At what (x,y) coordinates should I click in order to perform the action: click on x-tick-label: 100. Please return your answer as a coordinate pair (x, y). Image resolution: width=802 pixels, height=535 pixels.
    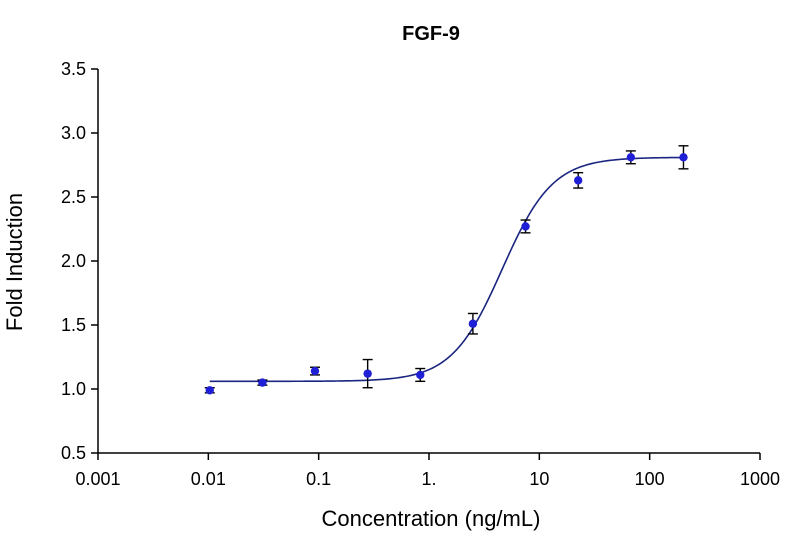
    Looking at the image, I should click on (650, 479).